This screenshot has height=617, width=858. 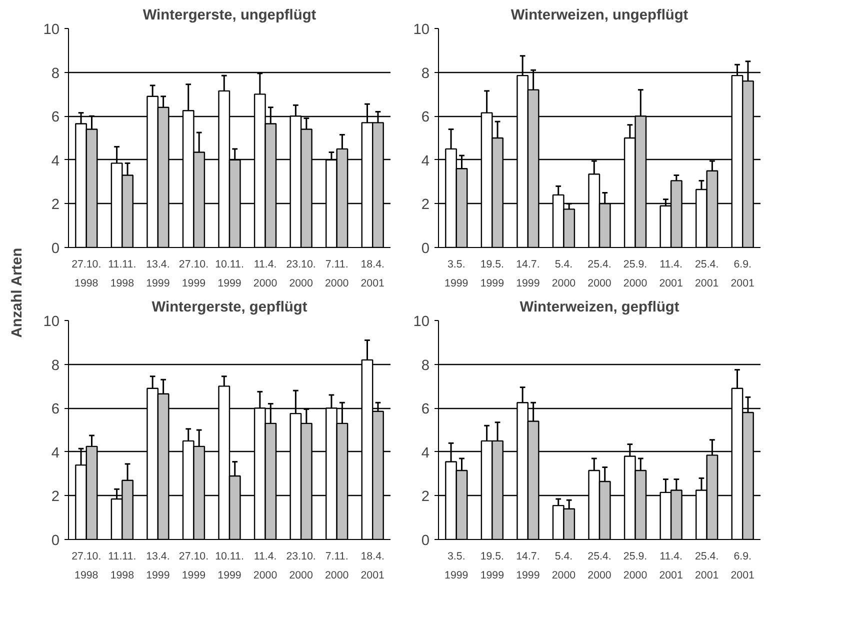 I want to click on y-axis-title: Anzahl Arten, so click(x=17, y=293).